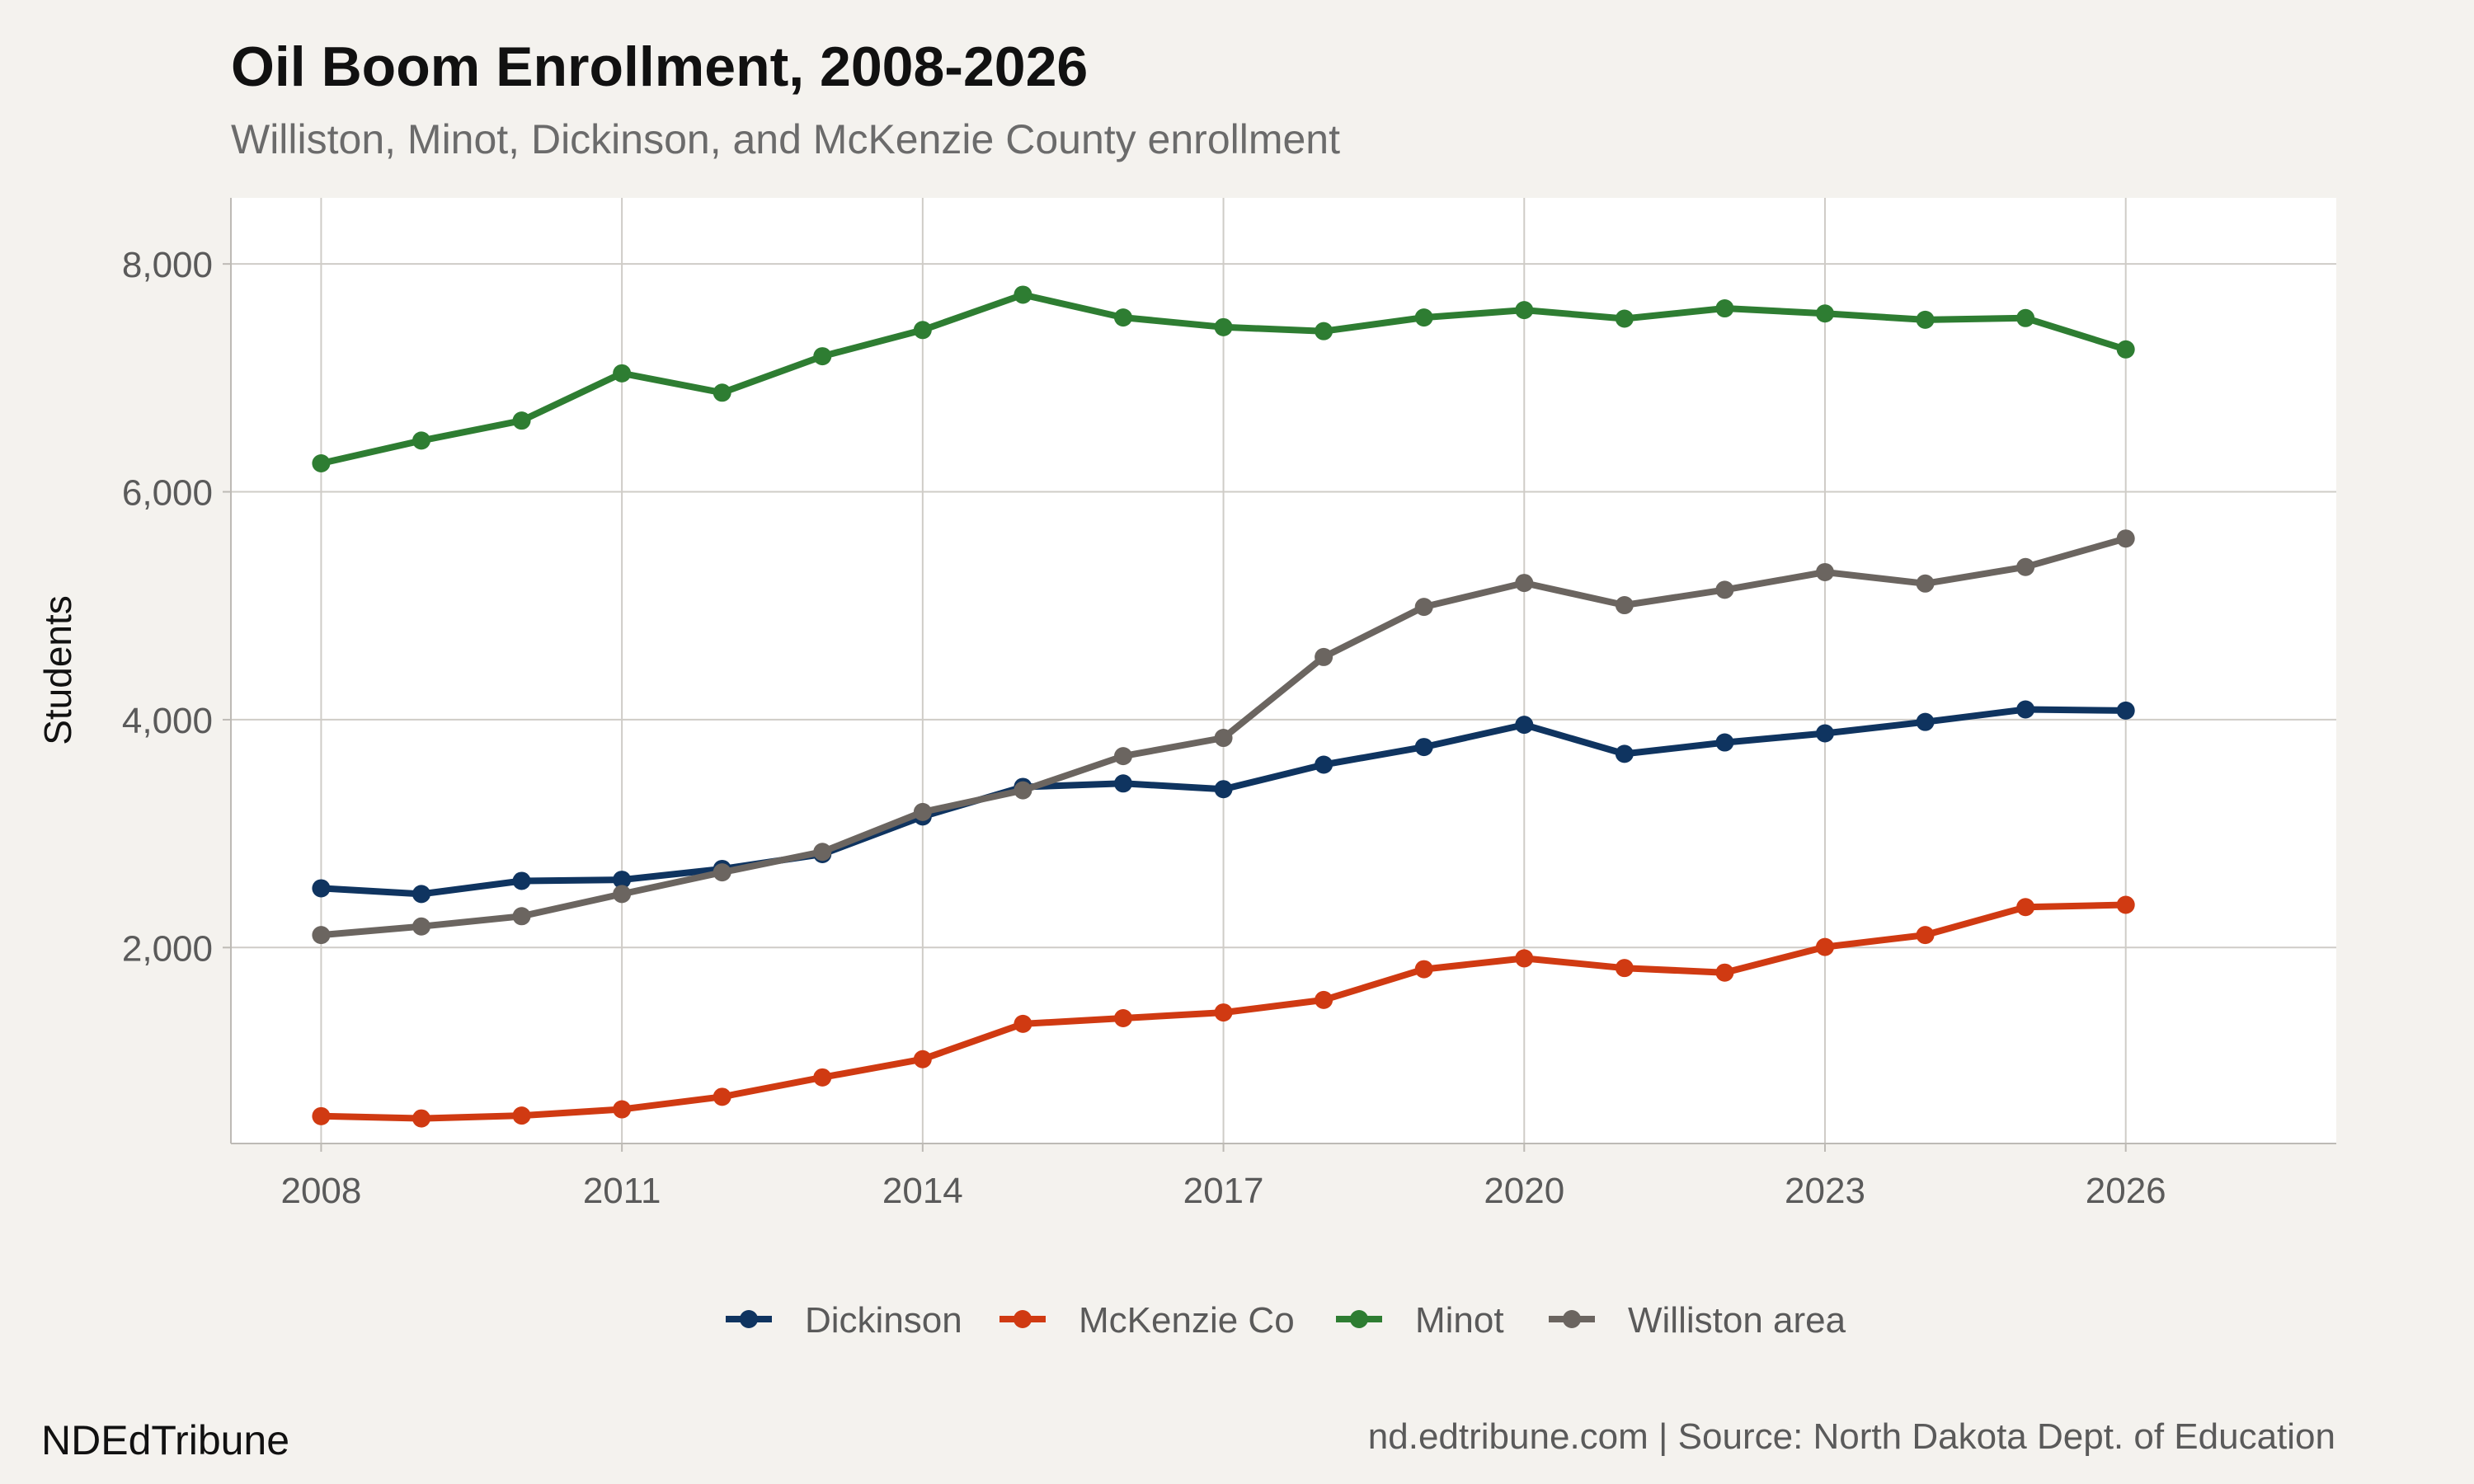 Image resolution: width=2474 pixels, height=1484 pixels. What do you see at coordinates (1187, 1320) in the screenshot?
I see `legend-label: McKenzie Co` at bounding box center [1187, 1320].